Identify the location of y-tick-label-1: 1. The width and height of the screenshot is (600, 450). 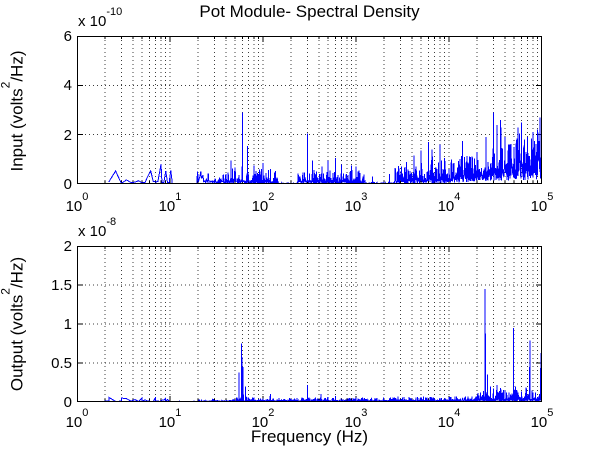
(67, 324).